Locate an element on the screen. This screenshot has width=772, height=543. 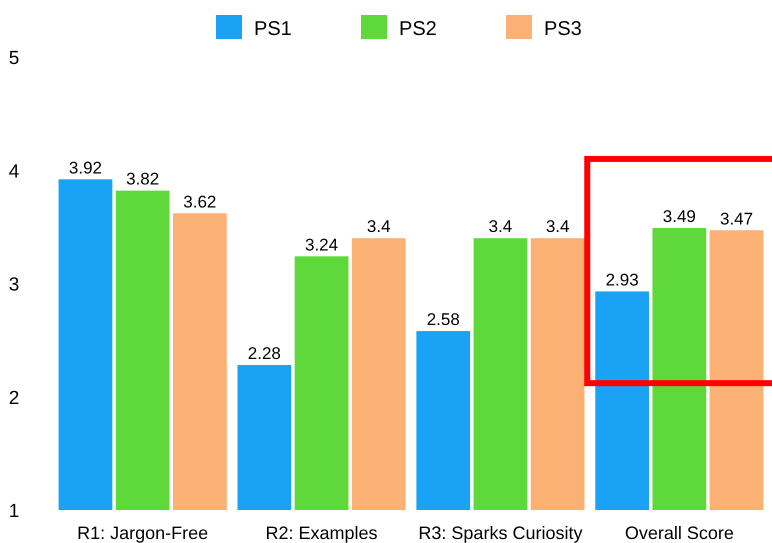
data-label: 3.62 is located at coordinates (199, 202).